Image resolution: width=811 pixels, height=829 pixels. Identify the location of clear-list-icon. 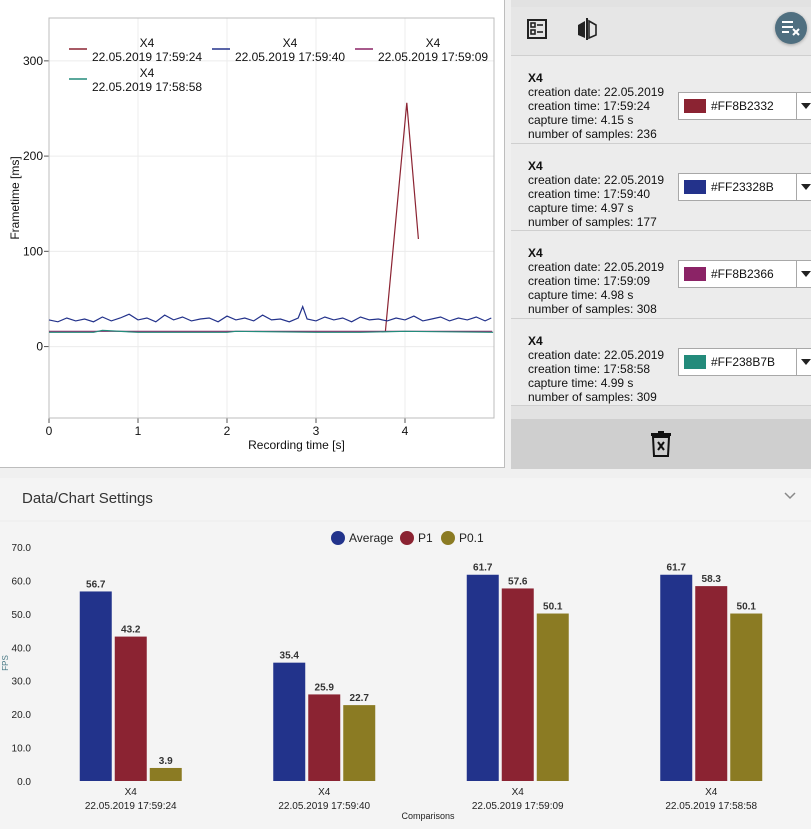
(791, 28).